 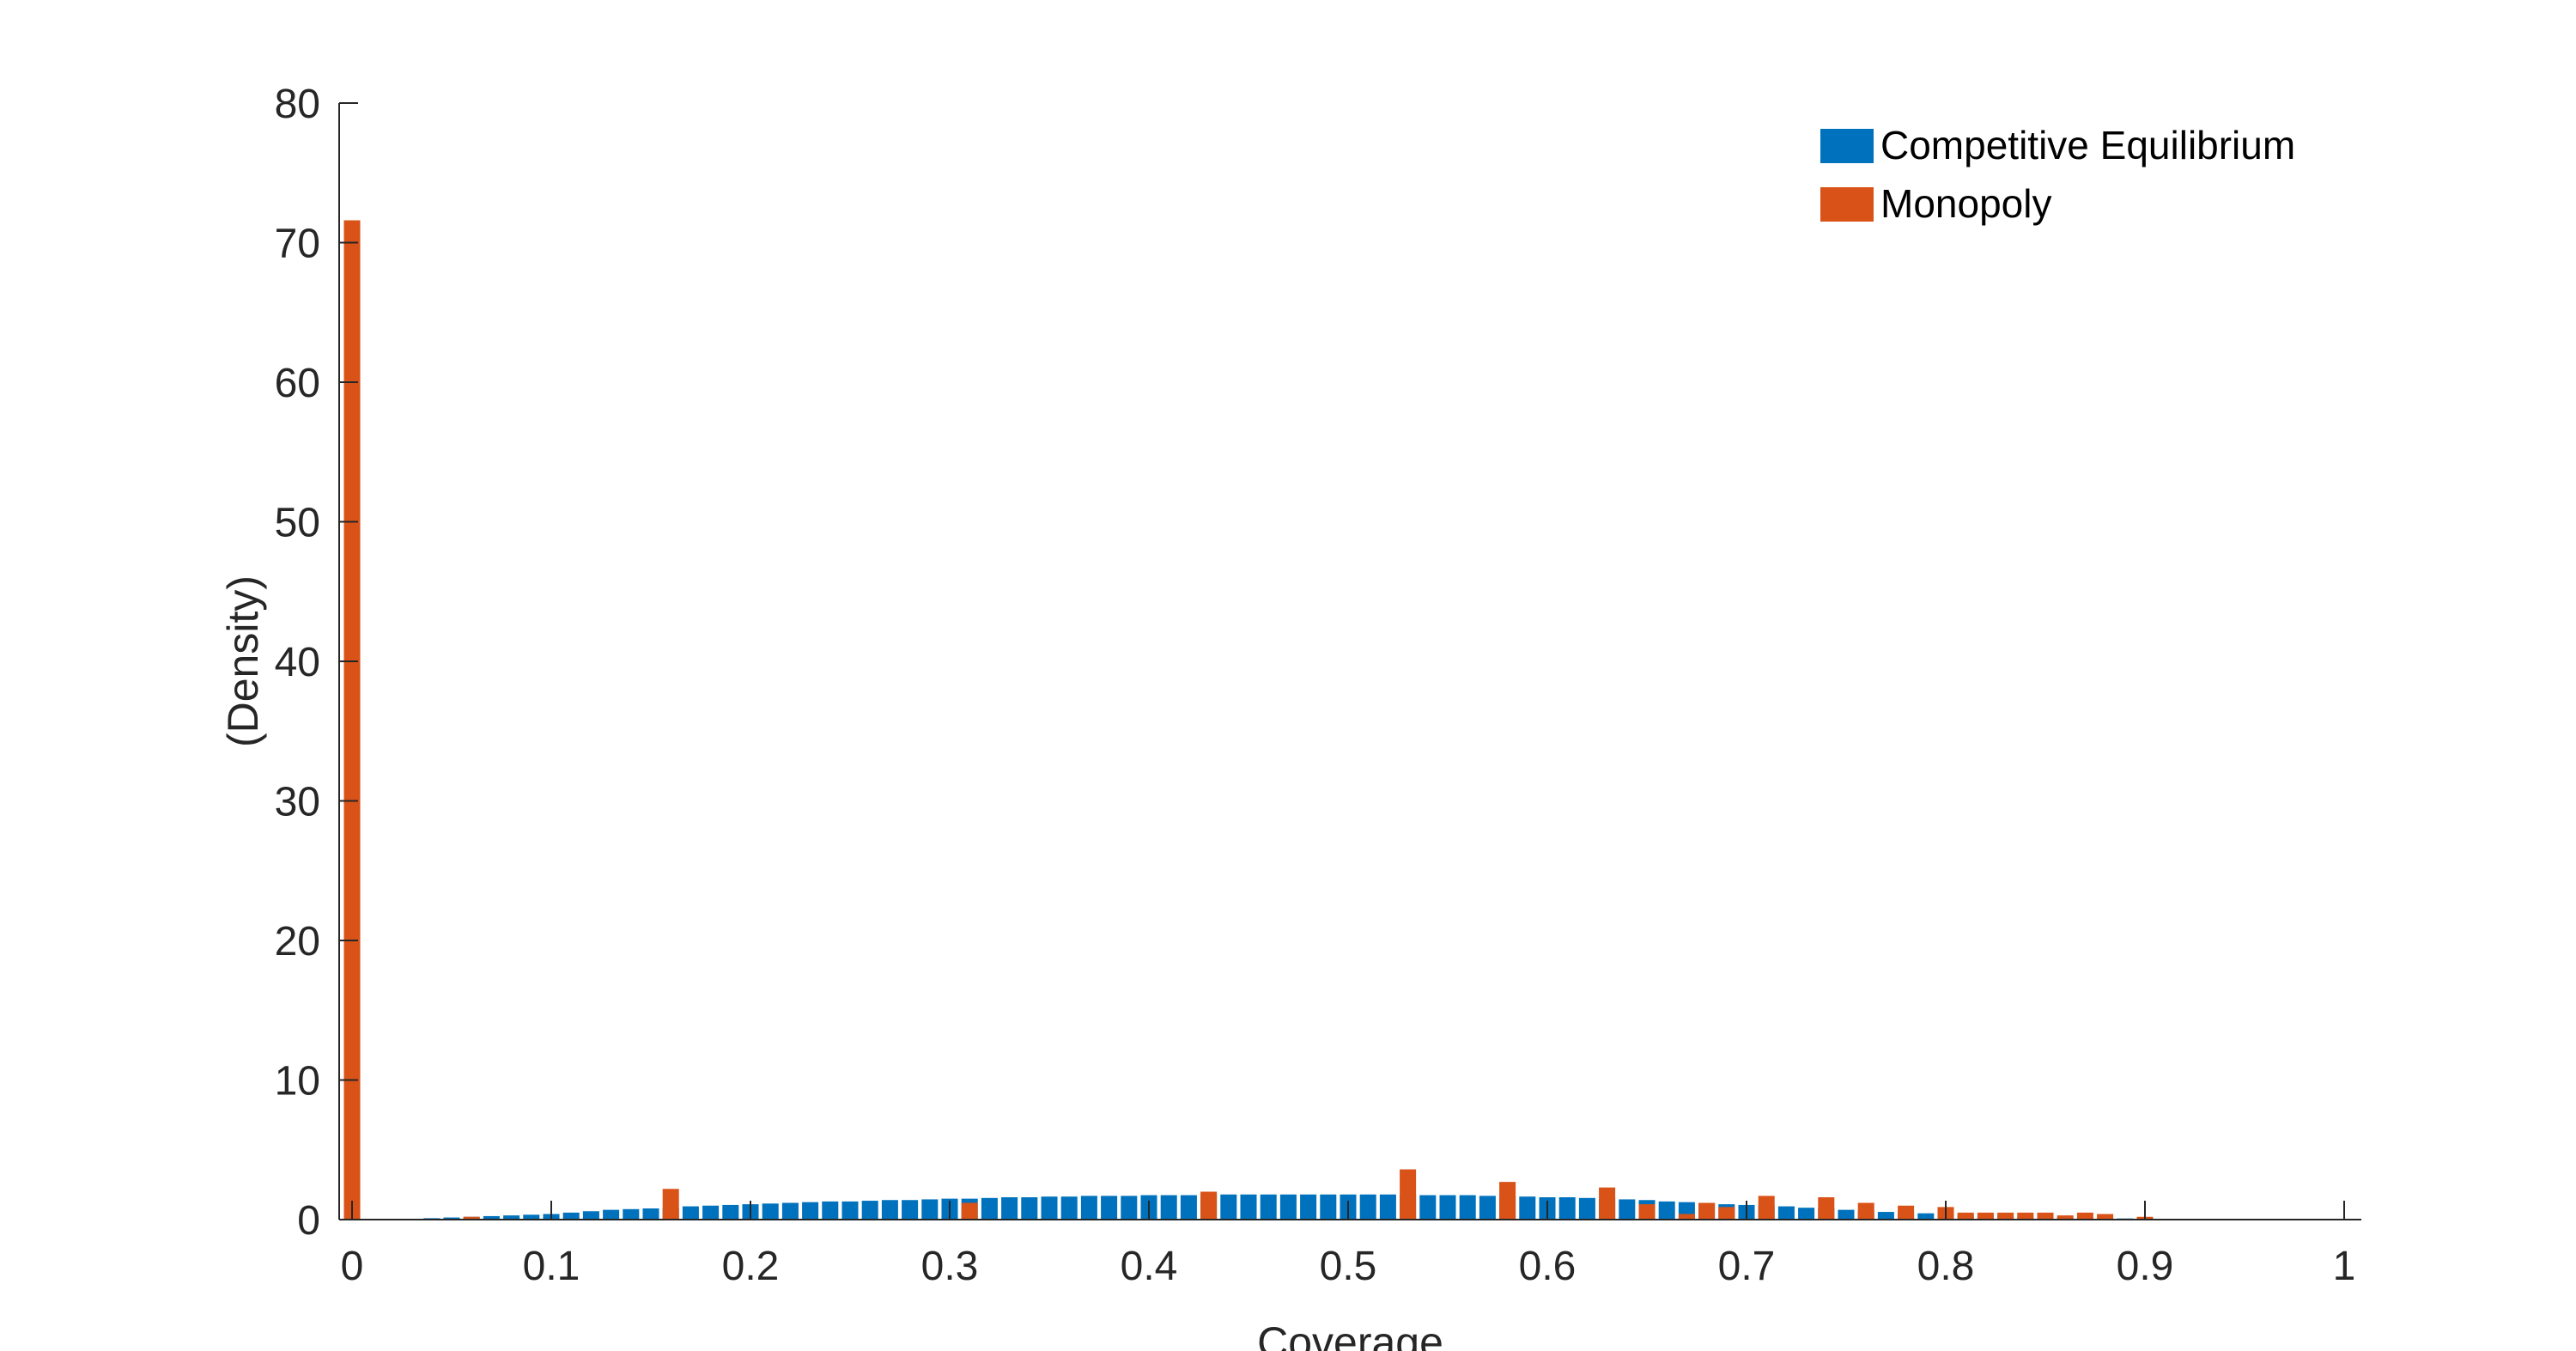 I want to click on x-tick-label: 0, so click(x=353, y=1266).